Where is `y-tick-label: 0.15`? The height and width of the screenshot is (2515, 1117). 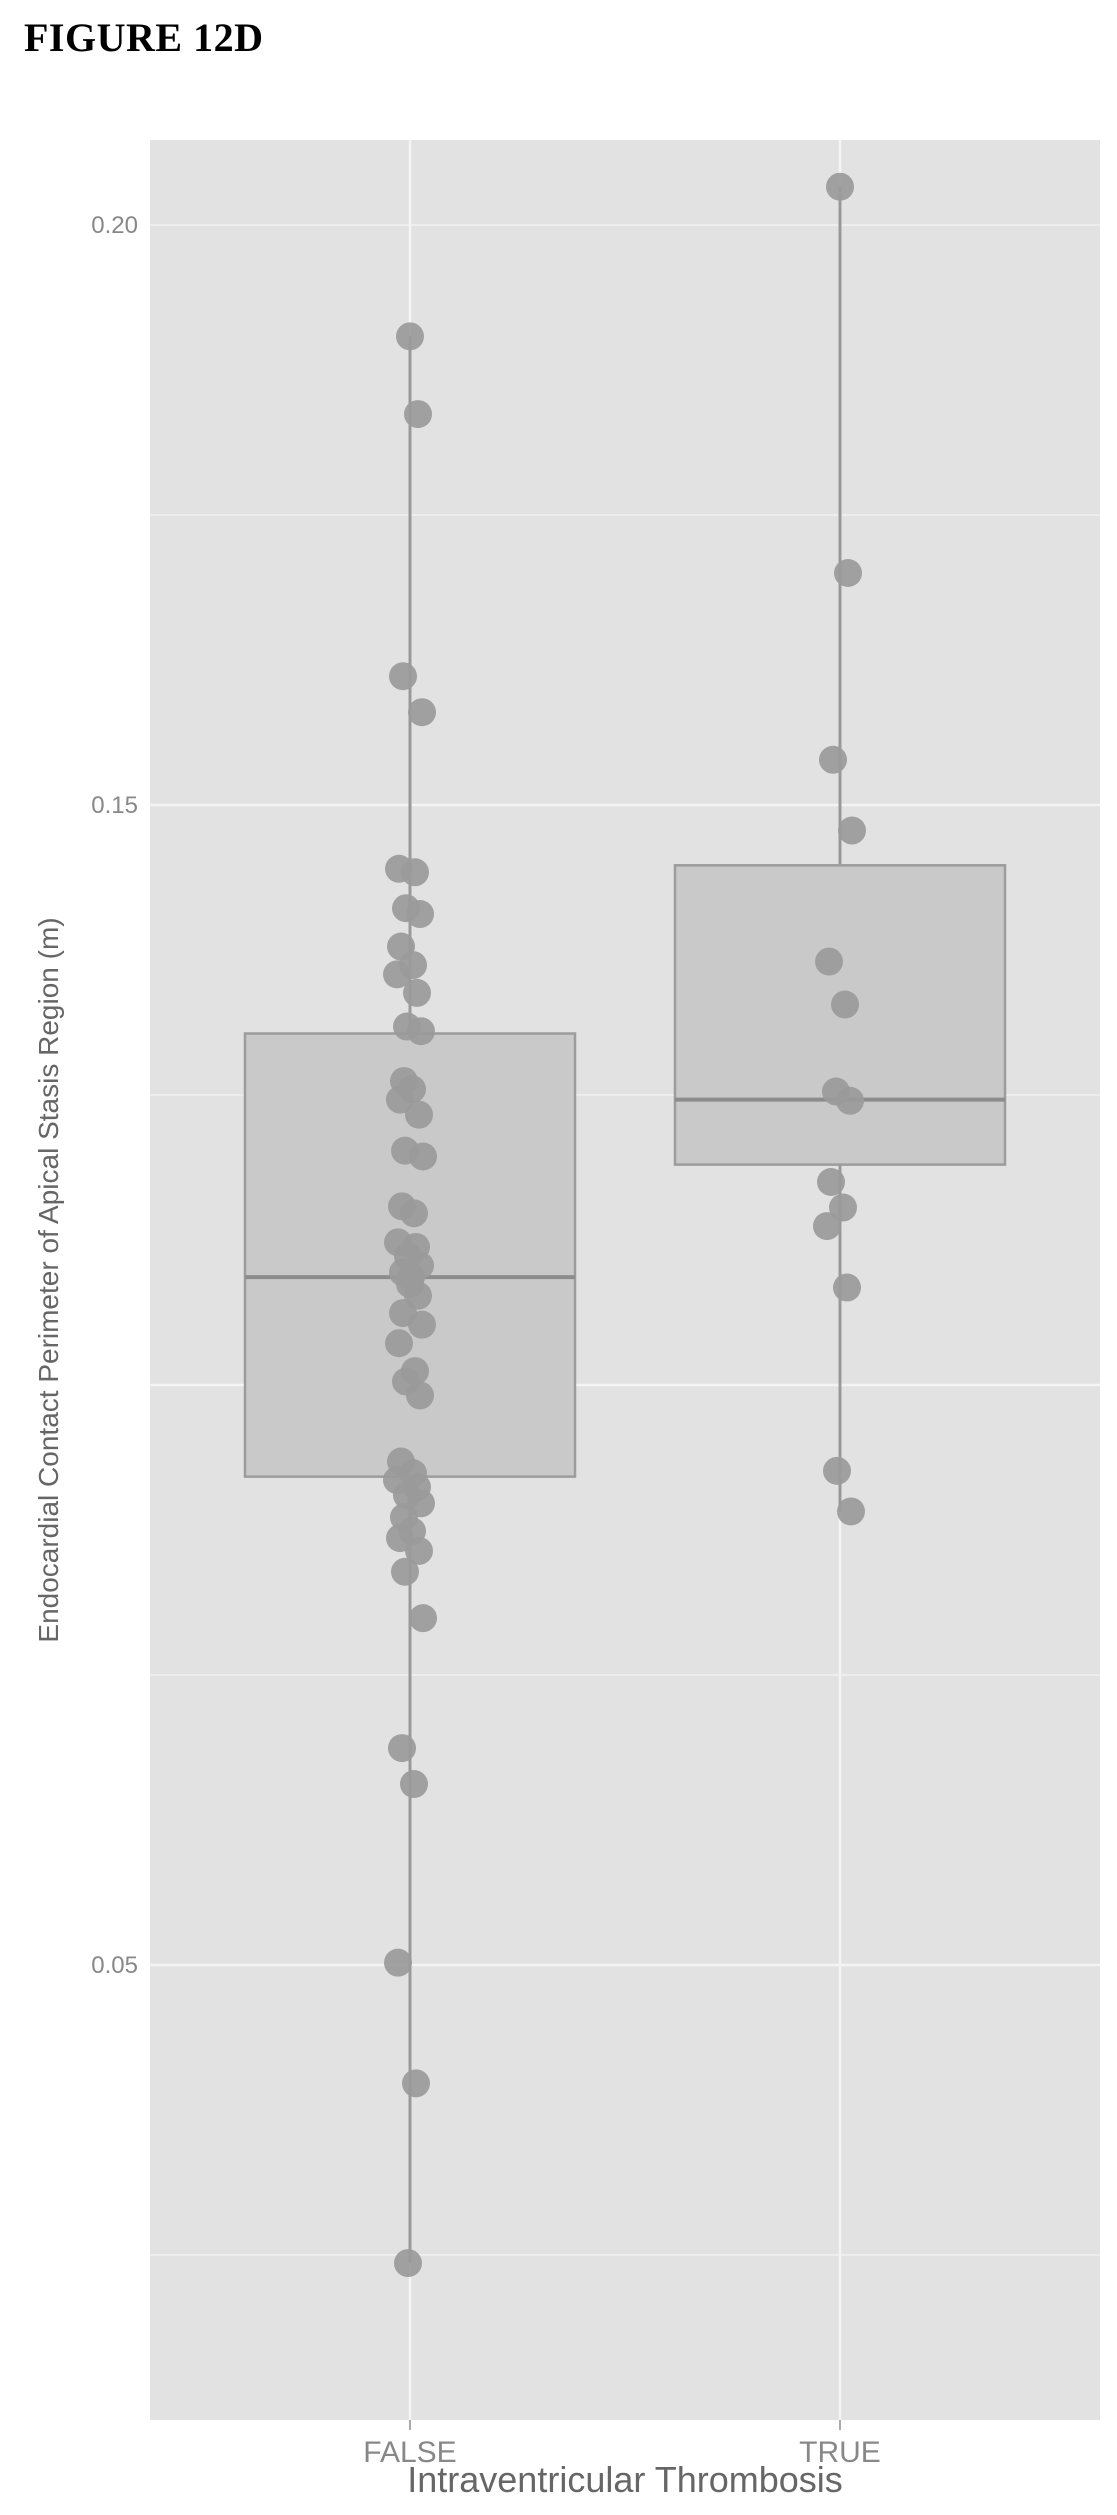
y-tick-label: 0.15 is located at coordinates (114, 805).